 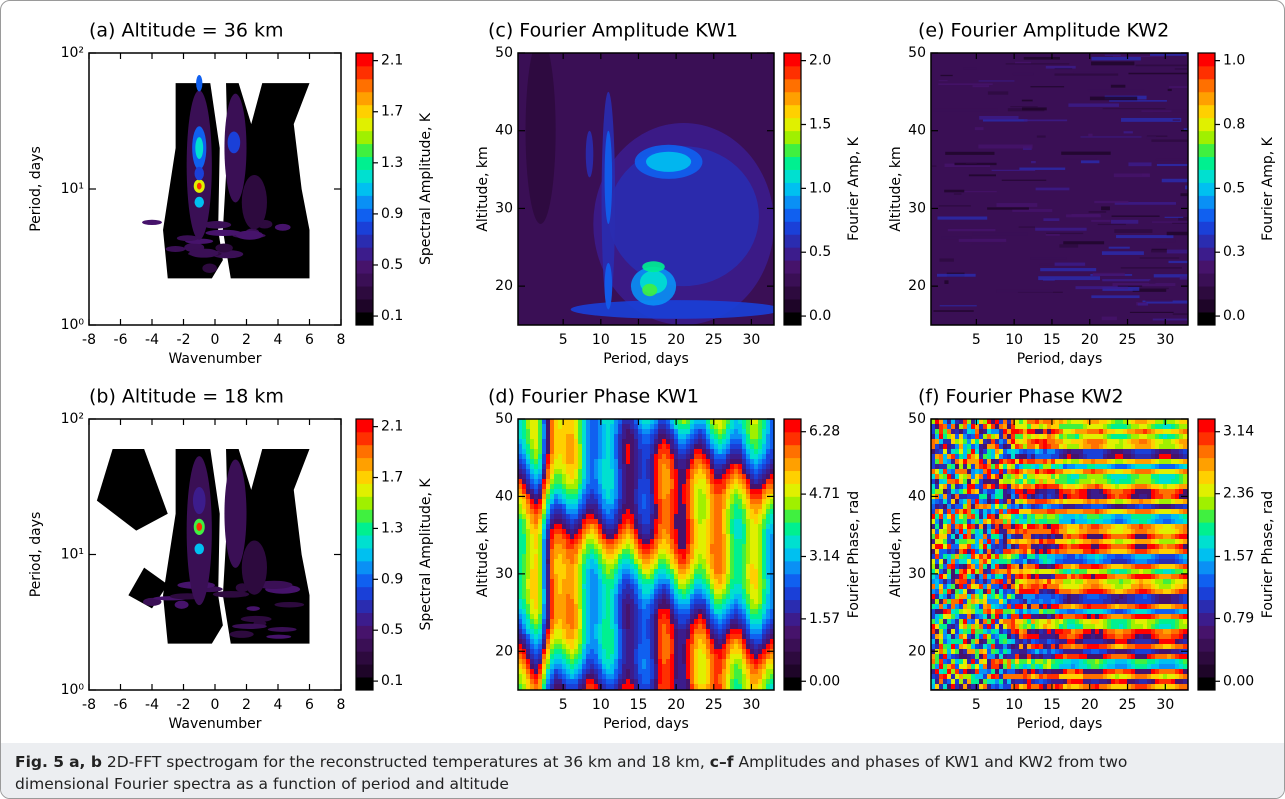 What do you see at coordinates (72, 53) in the screenshot?
I see `y-tick-label: 10²` at bounding box center [72, 53].